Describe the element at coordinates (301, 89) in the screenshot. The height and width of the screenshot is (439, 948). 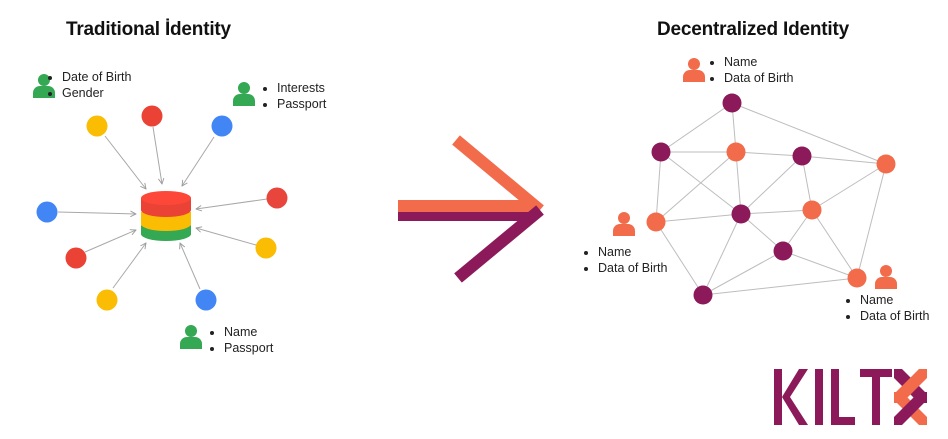
I see `attribute-item: Interests` at that location.